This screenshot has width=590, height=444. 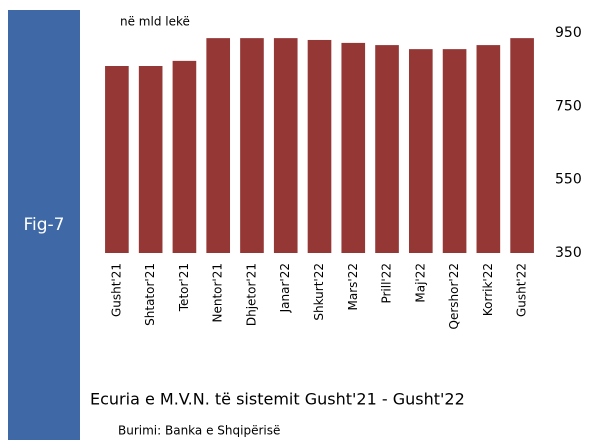 I want to click on figure-label: Fig-7, so click(x=43, y=225).